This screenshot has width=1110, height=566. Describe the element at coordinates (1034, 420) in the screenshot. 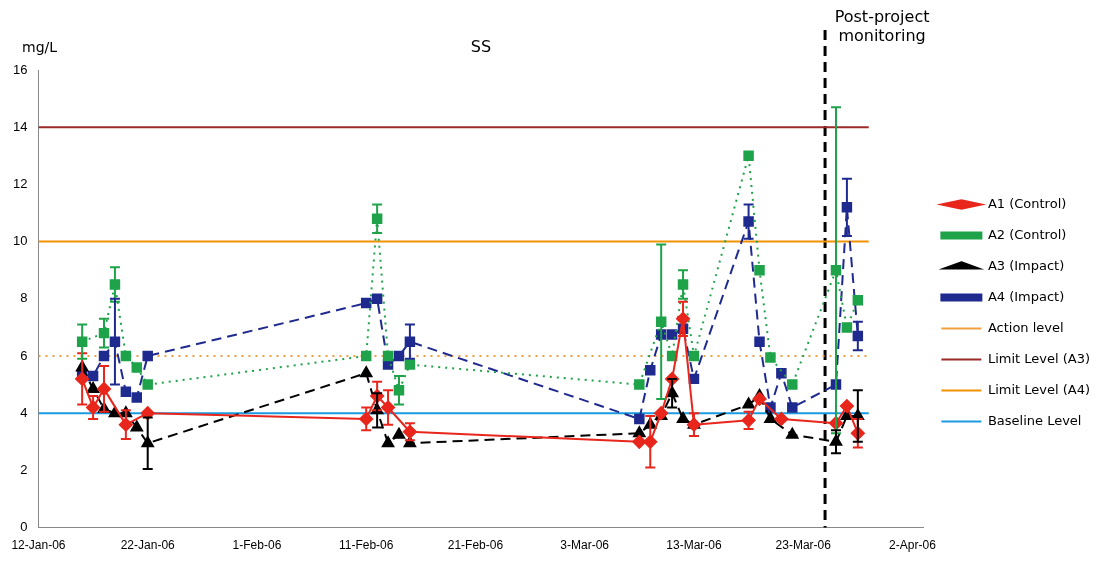

I see `legend-label: Baseline Level` at that location.